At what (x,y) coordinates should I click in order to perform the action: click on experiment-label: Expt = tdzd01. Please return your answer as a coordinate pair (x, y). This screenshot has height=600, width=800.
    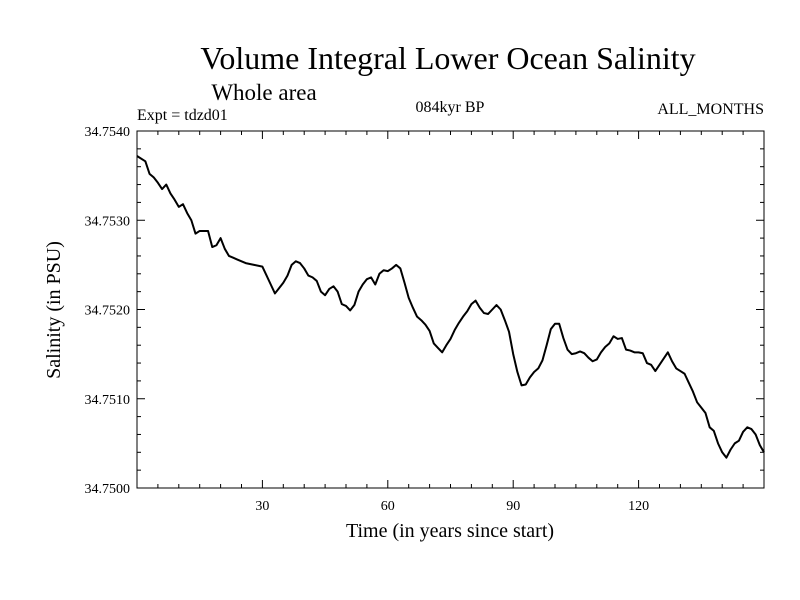
    Looking at the image, I should click on (182, 115).